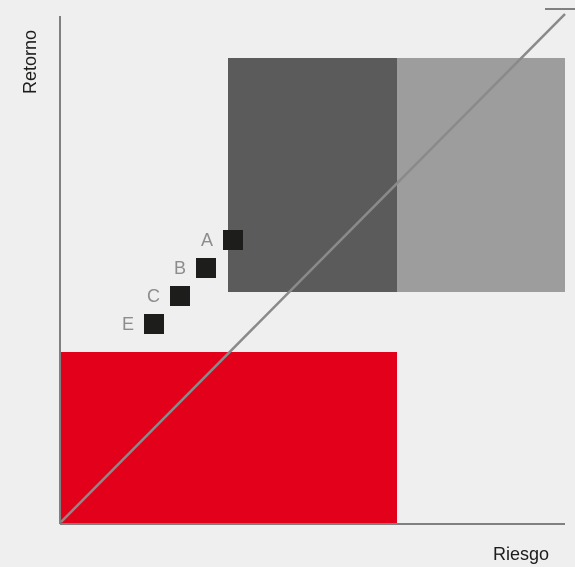  I want to click on point-a: A, so click(222, 240).